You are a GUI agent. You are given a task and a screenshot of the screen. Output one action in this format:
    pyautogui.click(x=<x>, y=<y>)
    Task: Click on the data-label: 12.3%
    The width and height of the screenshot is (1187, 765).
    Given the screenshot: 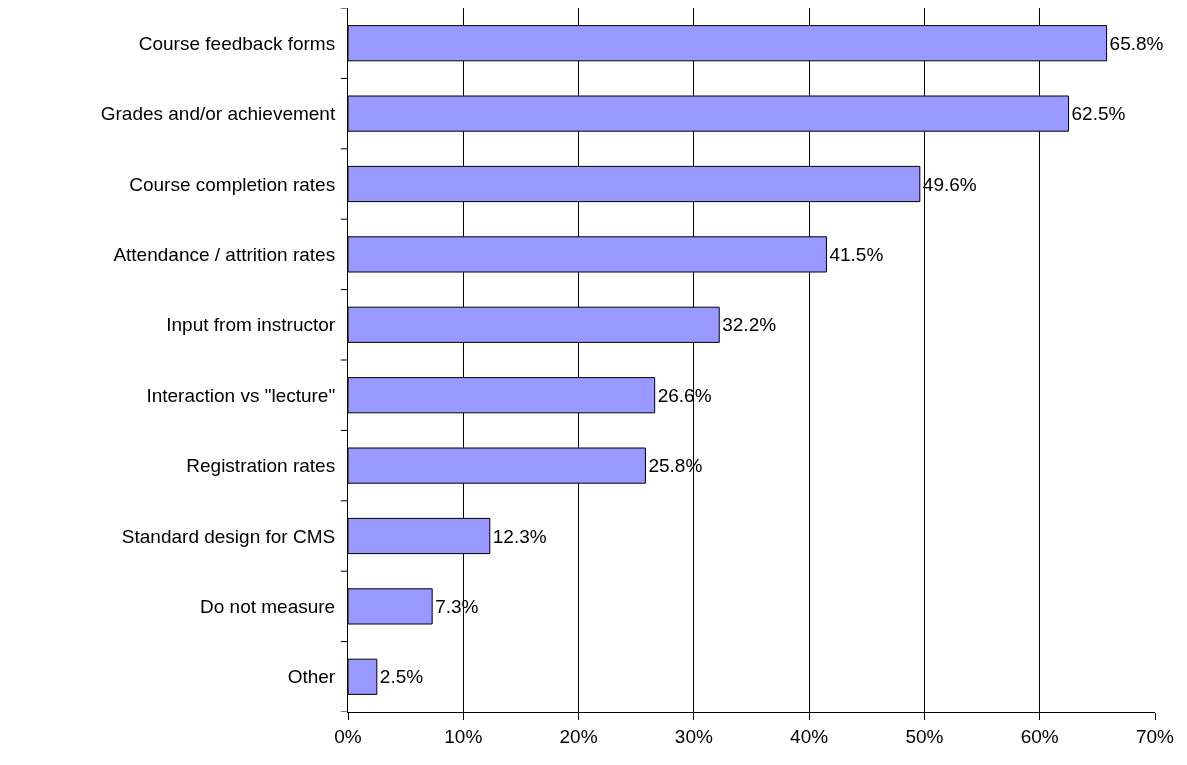 What is the action you would take?
    pyautogui.click(x=519, y=536)
    